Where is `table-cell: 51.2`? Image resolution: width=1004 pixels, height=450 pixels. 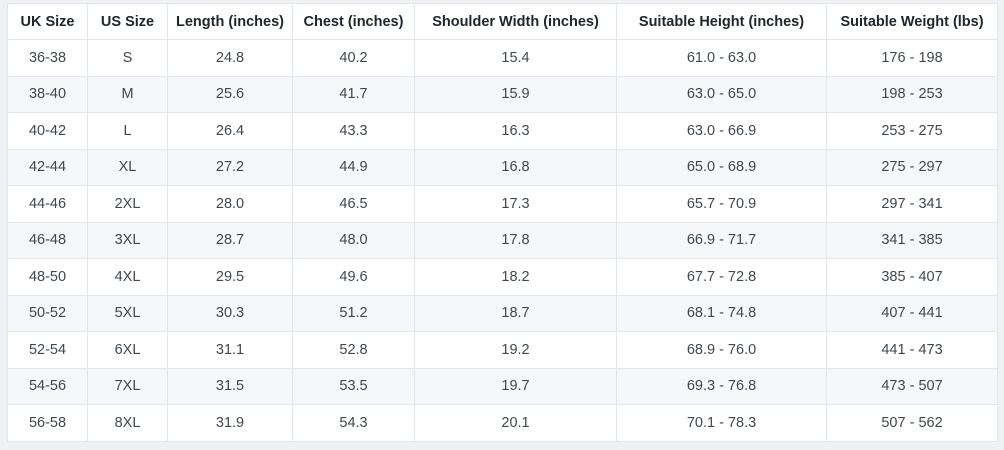 table-cell: 51.2 is located at coordinates (353, 313).